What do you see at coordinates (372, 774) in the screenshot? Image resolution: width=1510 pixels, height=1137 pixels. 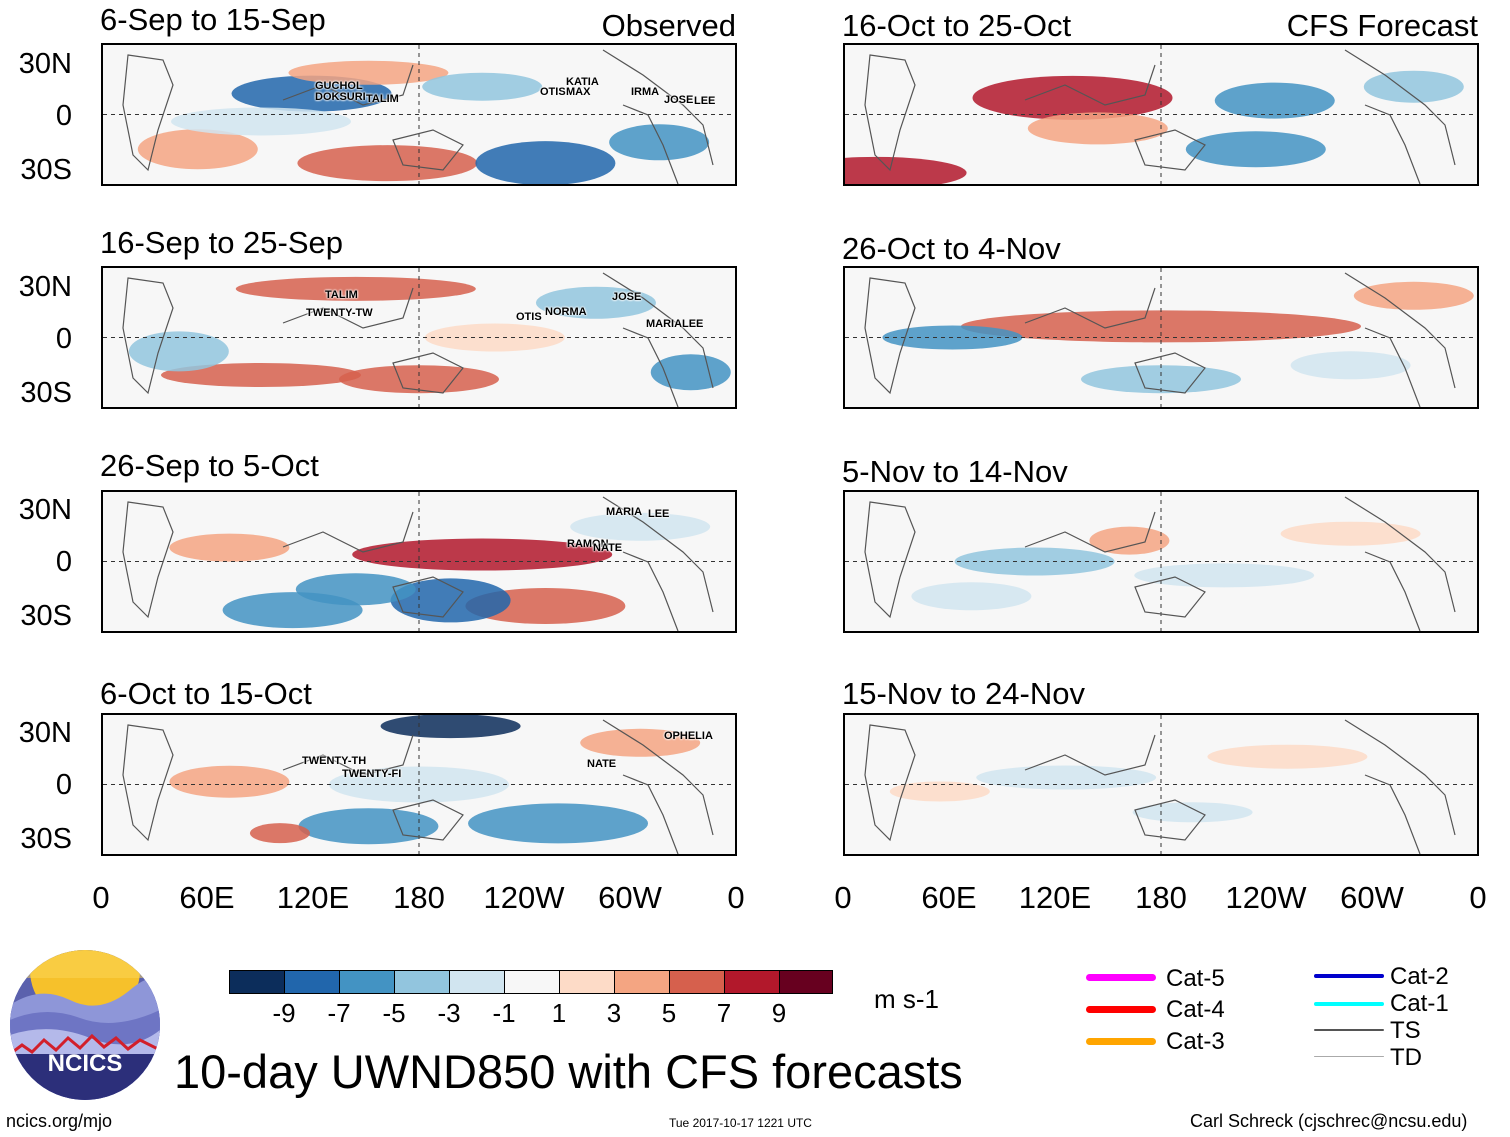 I see `storm-label: TWENTY-FI` at bounding box center [372, 774].